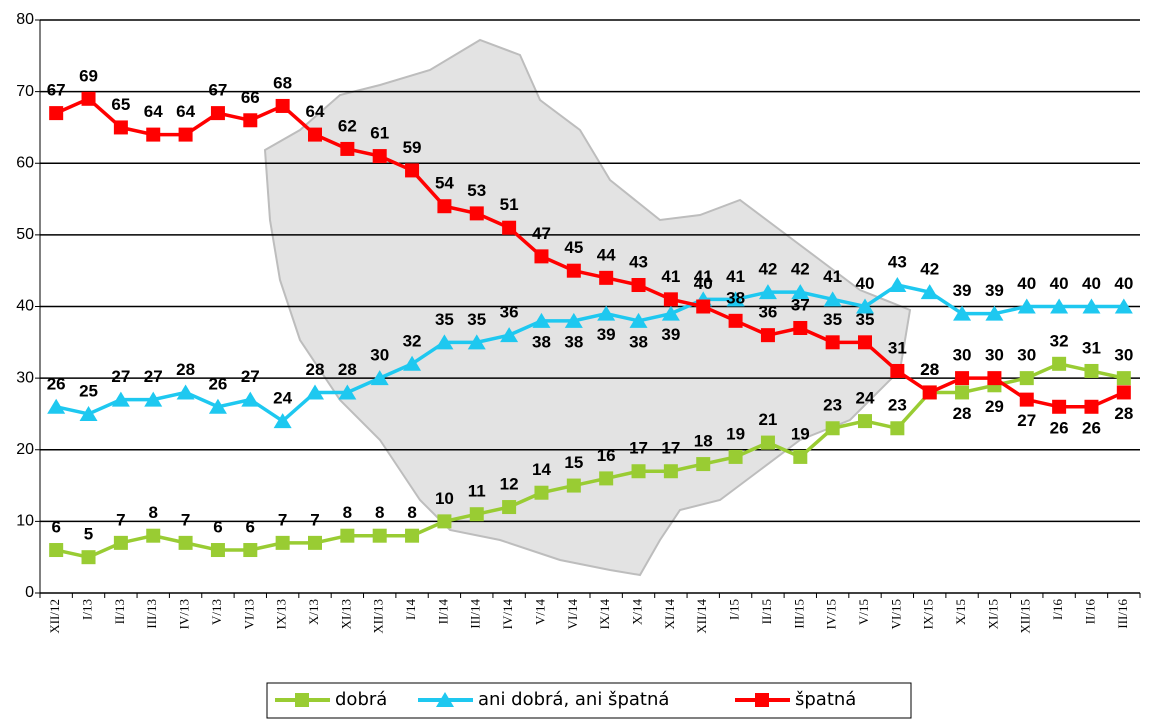 The image size is (1163, 724). Describe the element at coordinates (281, 614) in the screenshot. I see `x-tick-label: IX/13` at that location.